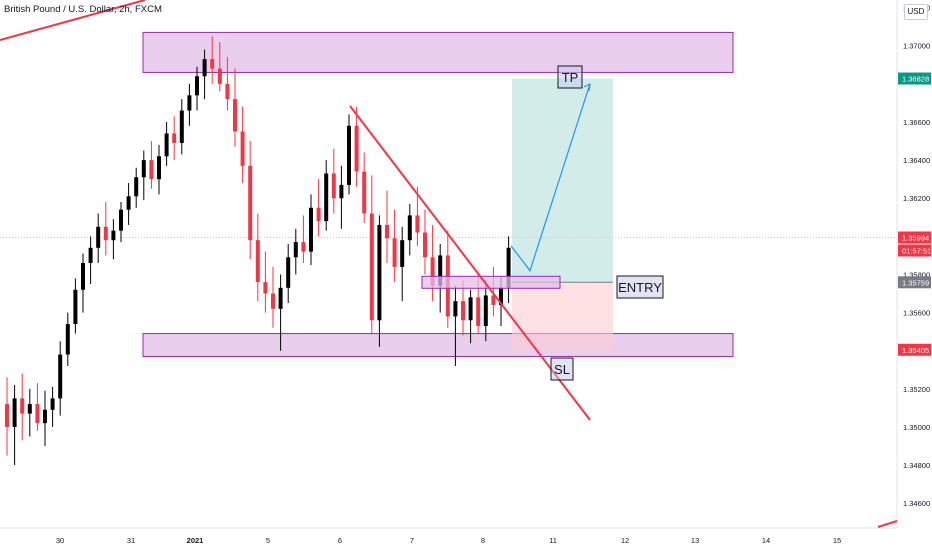  What do you see at coordinates (83, 9) in the screenshot?
I see `chart-title: British Pound / U.S. Dollar, 2h, FXCM` at bounding box center [83, 9].